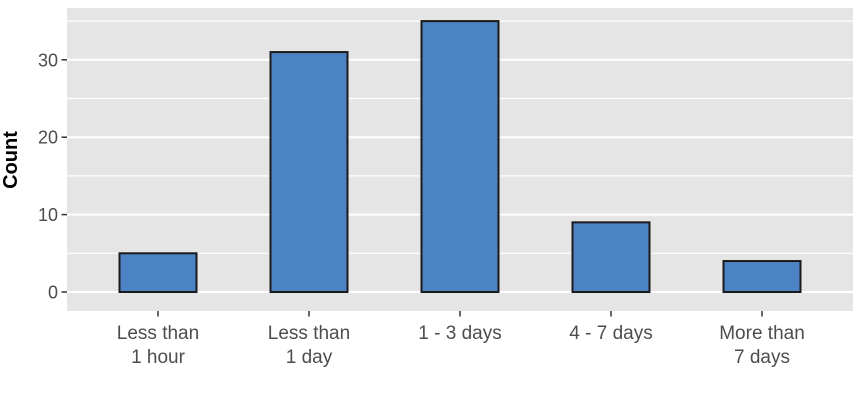  Describe the element at coordinates (11, 160) in the screenshot. I see `y-axis-title: Count` at that location.